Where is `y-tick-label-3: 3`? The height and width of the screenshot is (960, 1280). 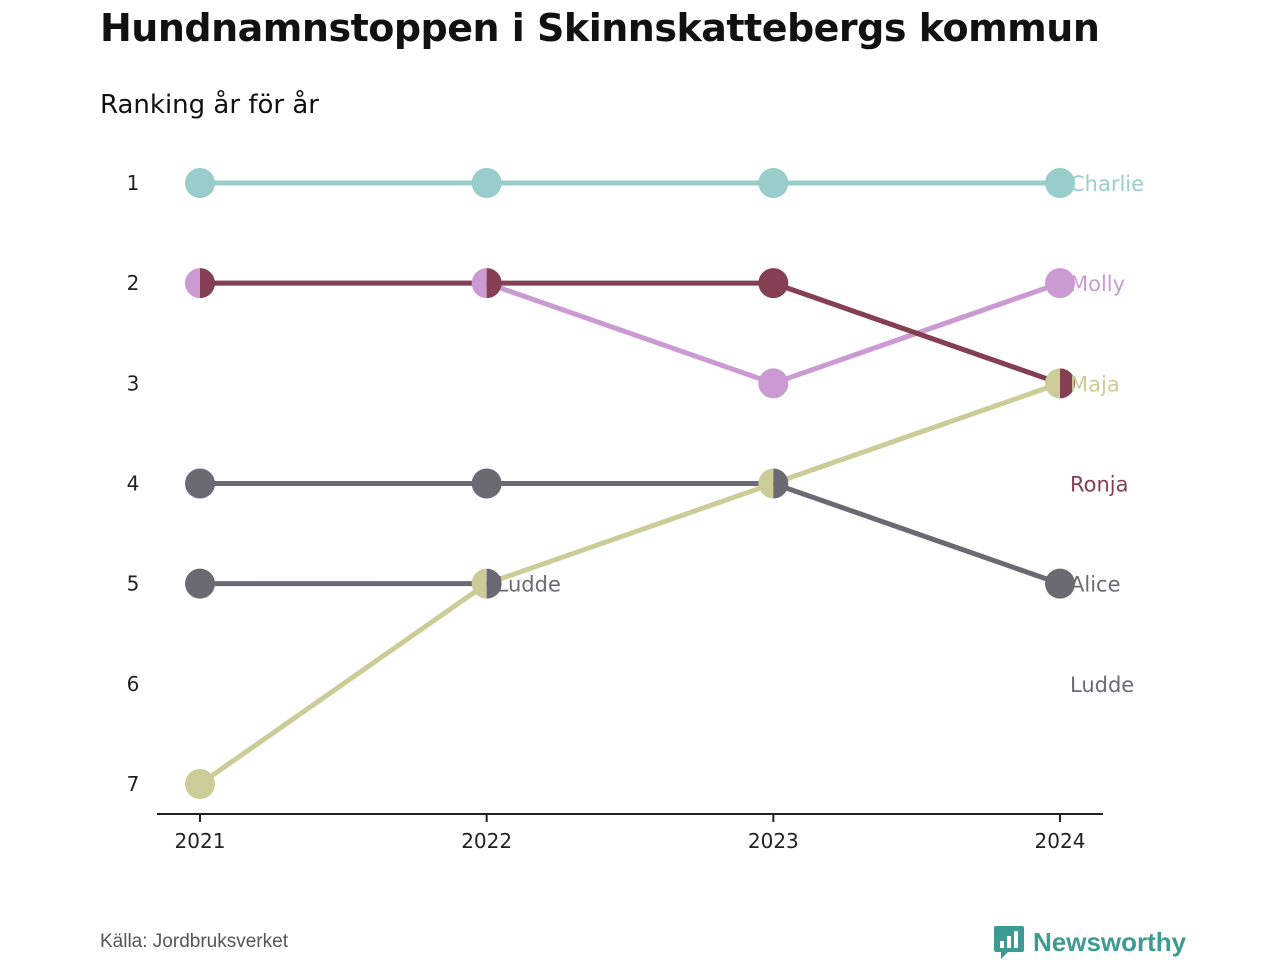 y-tick-label-3: 3 is located at coordinates (133, 383).